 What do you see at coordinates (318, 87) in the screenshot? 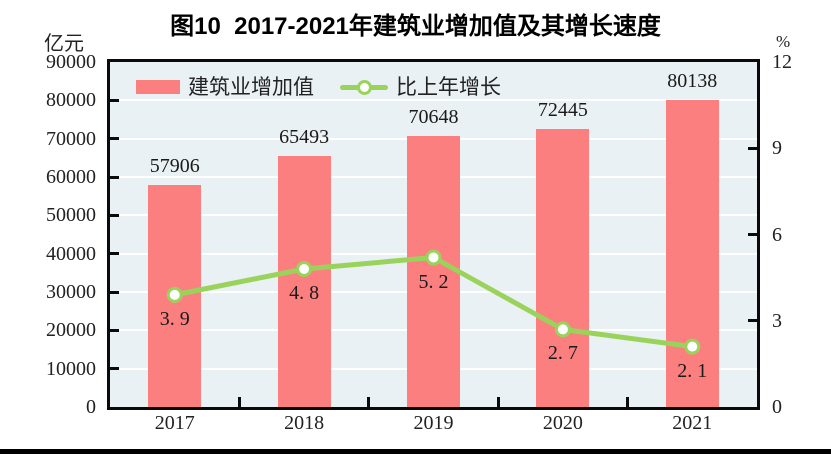
I see `chart-legend: 建筑业增加值 比上年增长` at bounding box center [318, 87].